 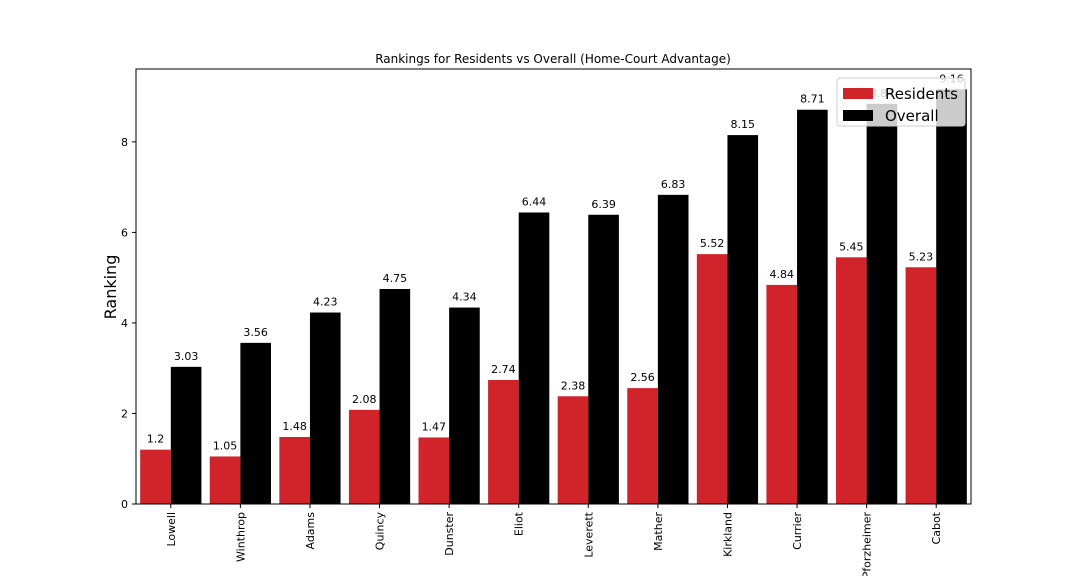 I want to click on value-label: 1.48, so click(x=294, y=426).